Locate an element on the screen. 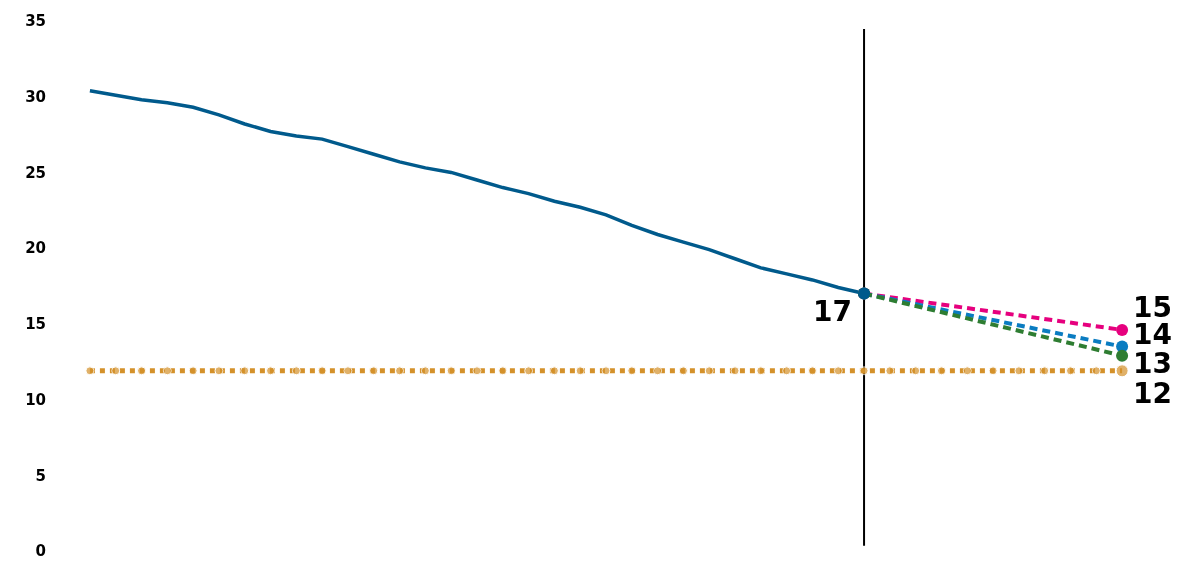 The image size is (1192, 572). y-tick-label: 35 is located at coordinates (35, 21).